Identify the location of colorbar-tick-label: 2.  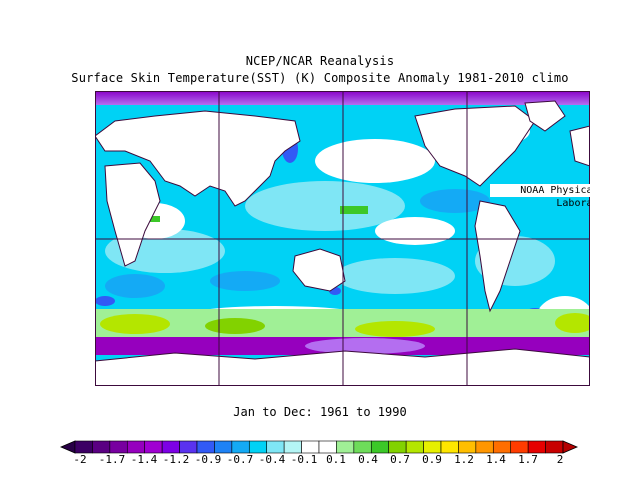
(560, 459).